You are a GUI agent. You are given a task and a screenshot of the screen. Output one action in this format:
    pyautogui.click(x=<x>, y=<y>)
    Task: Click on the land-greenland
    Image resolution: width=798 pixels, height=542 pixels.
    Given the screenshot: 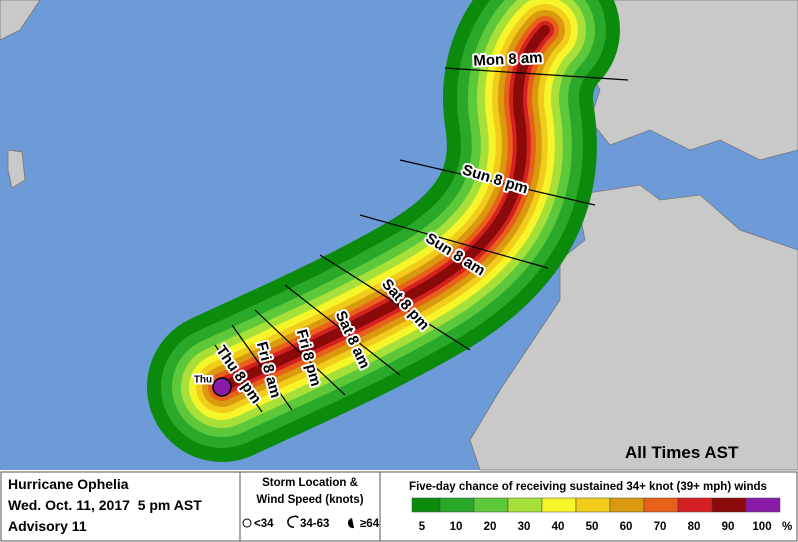 What is the action you would take?
    pyautogui.click(x=20, y=20)
    